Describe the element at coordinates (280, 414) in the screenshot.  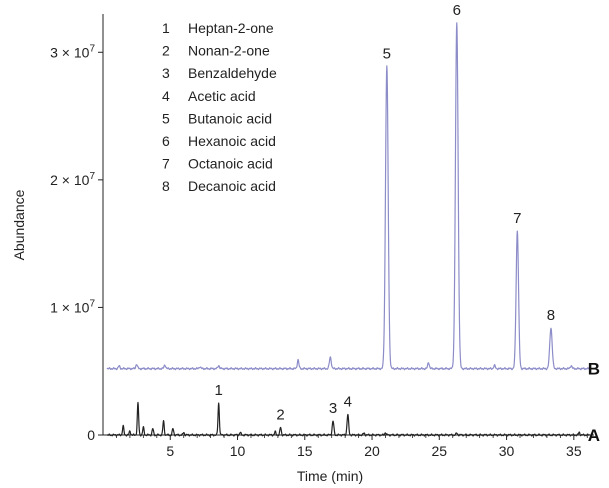
I see `peak-label-2: 2` at that location.